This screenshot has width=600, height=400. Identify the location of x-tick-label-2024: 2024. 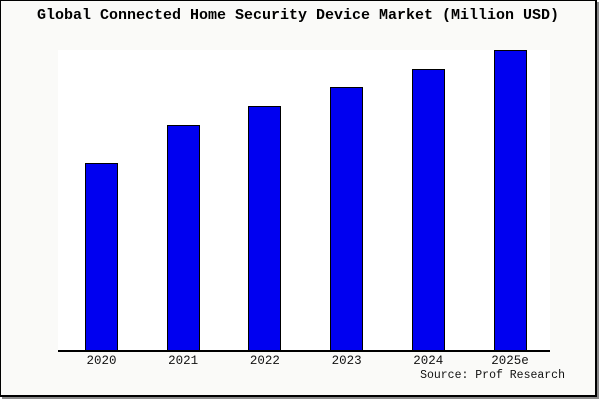
(428, 361).